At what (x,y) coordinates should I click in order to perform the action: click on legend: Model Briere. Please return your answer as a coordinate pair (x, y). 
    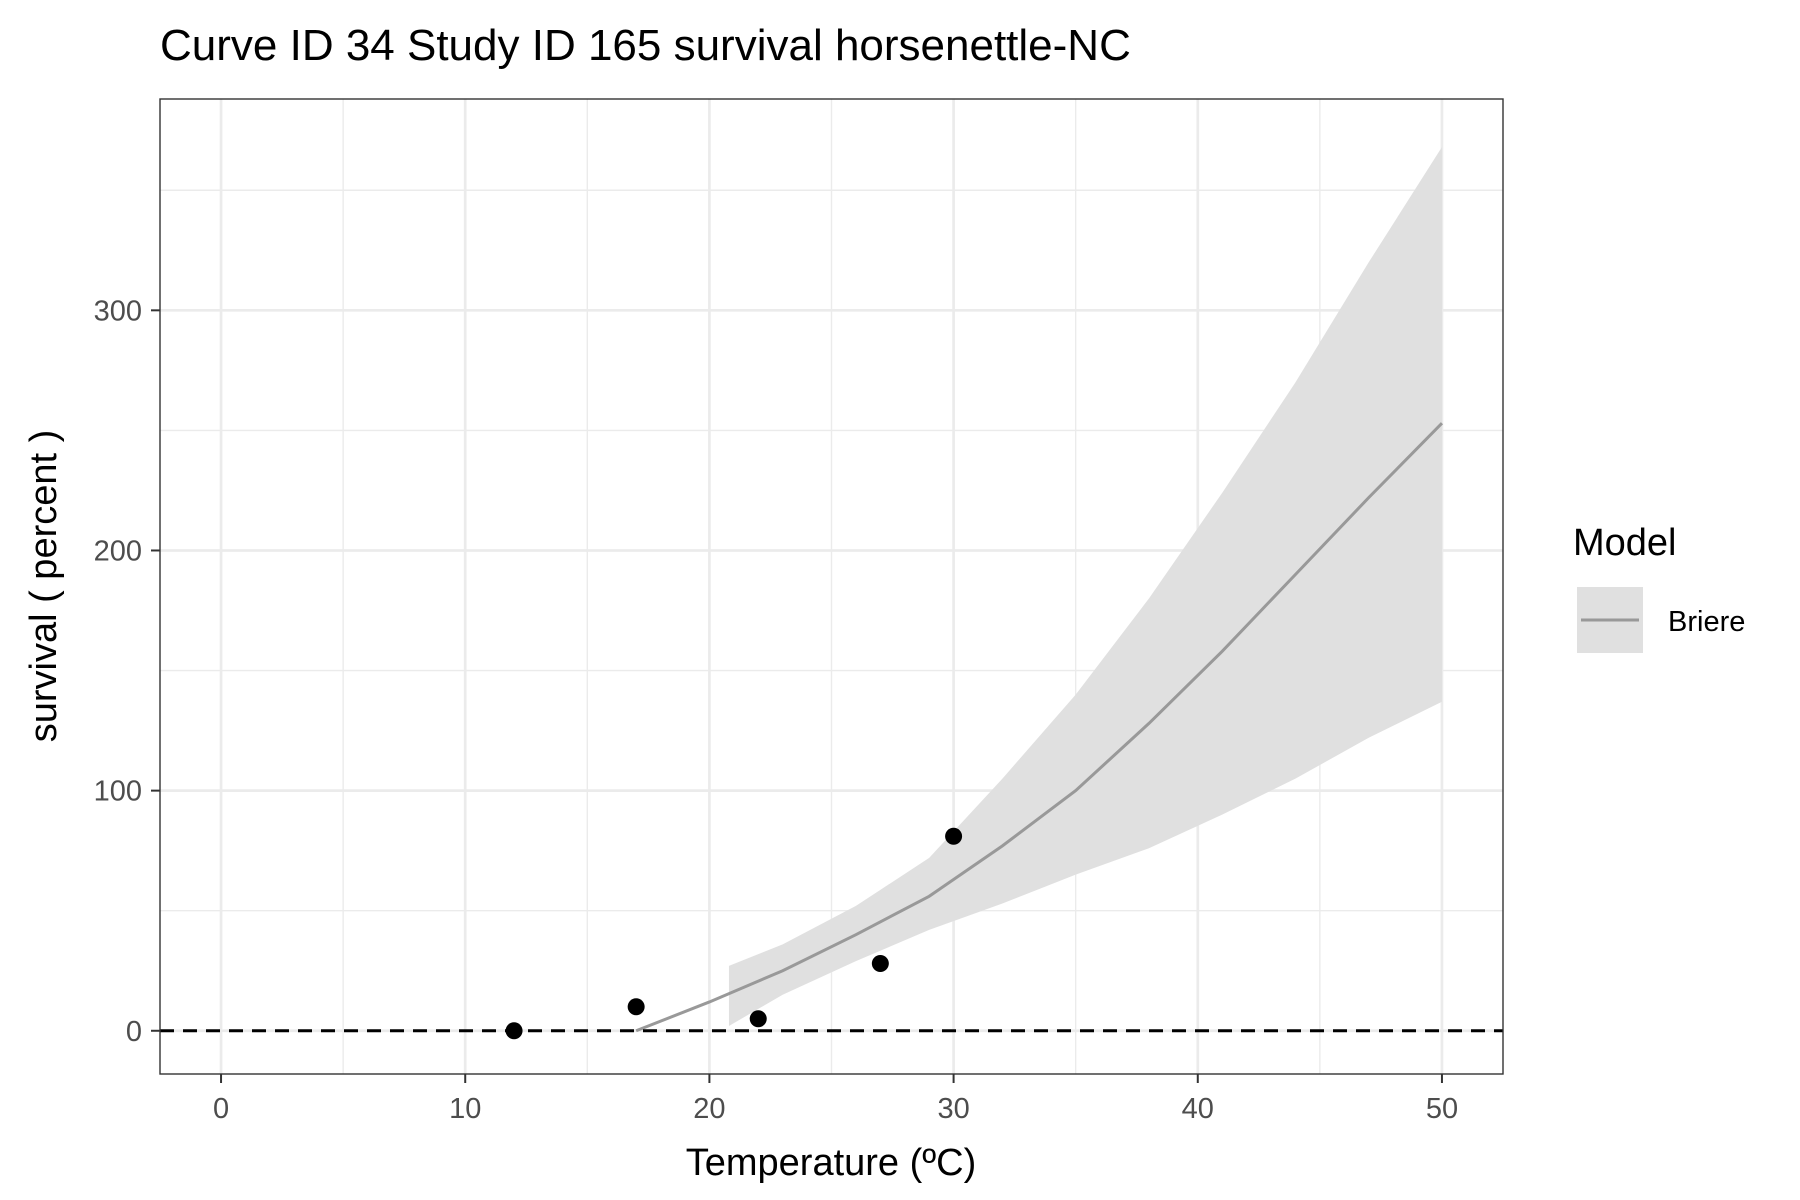
    Looking at the image, I should click on (1659, 587).